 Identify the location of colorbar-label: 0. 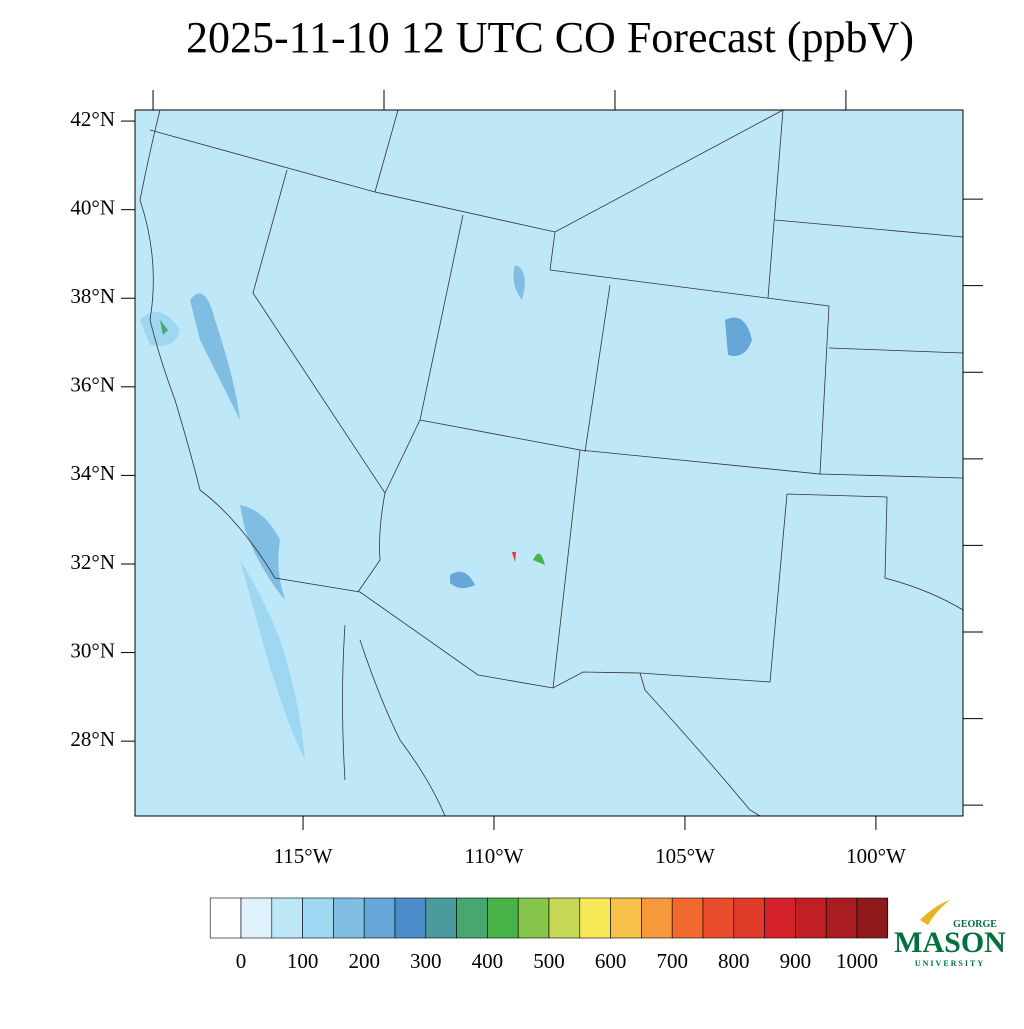
(241, 961).